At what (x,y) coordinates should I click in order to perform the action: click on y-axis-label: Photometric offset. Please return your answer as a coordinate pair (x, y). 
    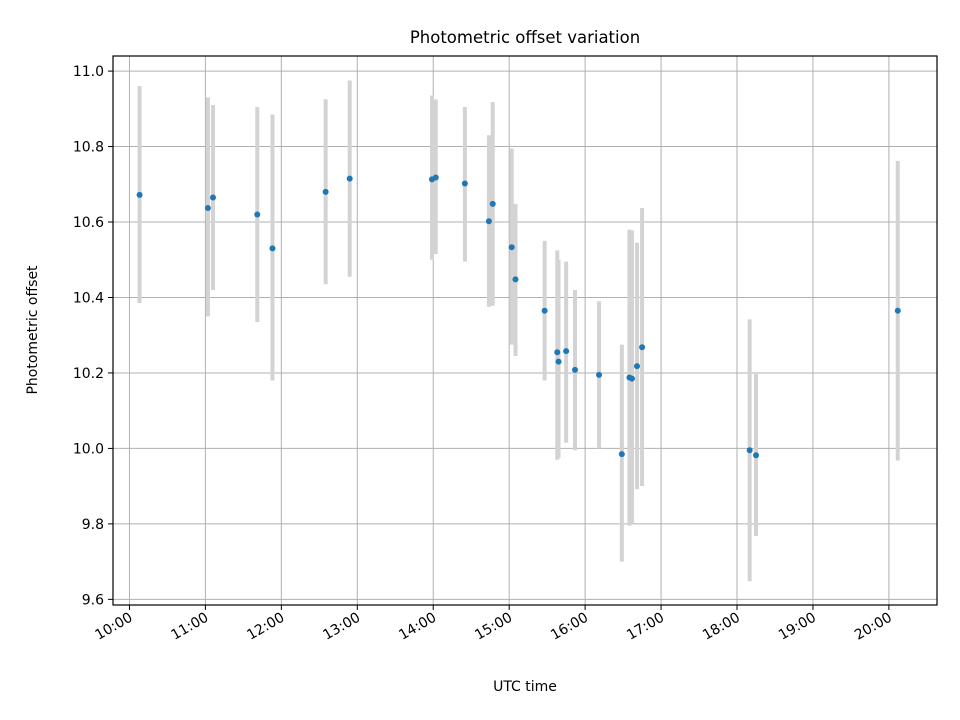
    Looking at the image, I should click on (33, 330).